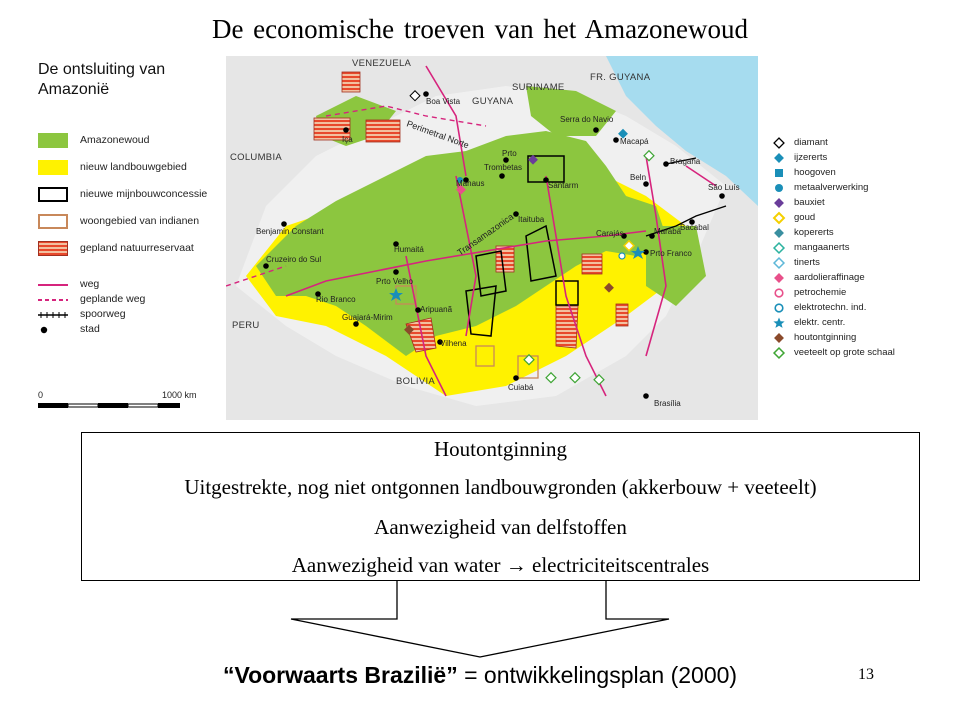 Image resolution: width=960 pixels, height=720 pixels. Describe the element at coordinates (861, 308) in the screenshot. I see `legend-symbol-elektrotechn: elektrotechn. ind.` at that location.